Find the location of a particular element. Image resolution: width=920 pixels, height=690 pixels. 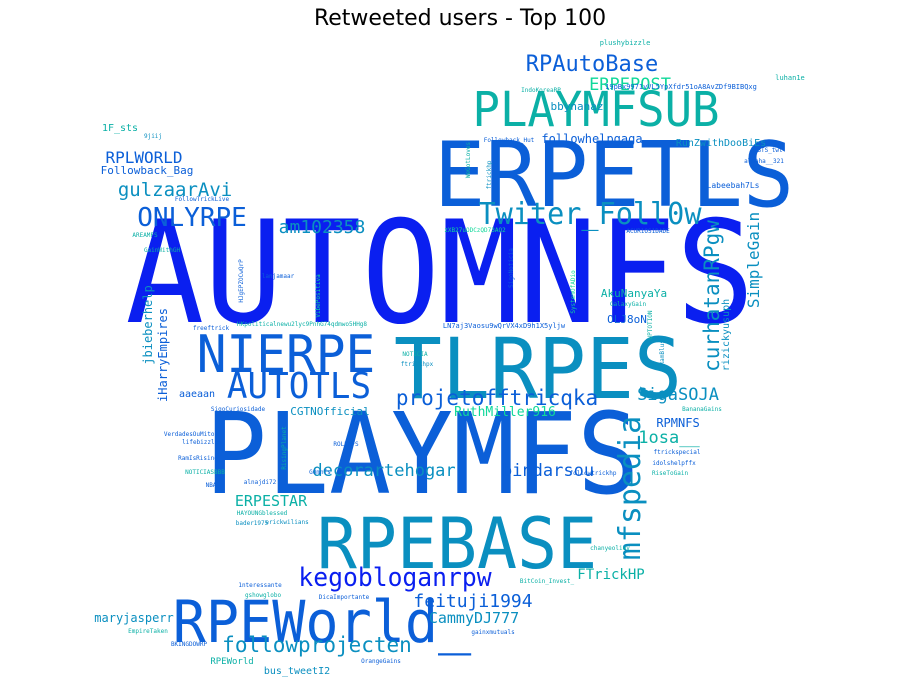

word-18: feituji1994 is located at coordinates (472, 601).